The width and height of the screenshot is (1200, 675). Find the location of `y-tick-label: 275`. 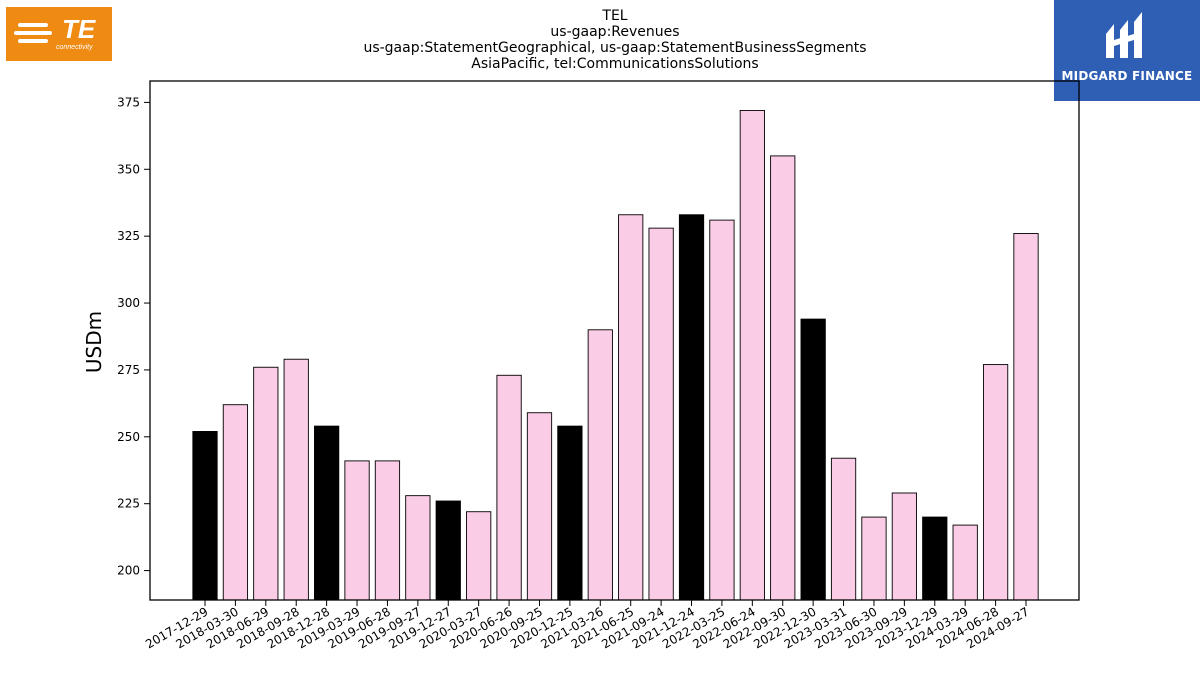

y-tick-label: 275 is located at coordinates (128, 370).